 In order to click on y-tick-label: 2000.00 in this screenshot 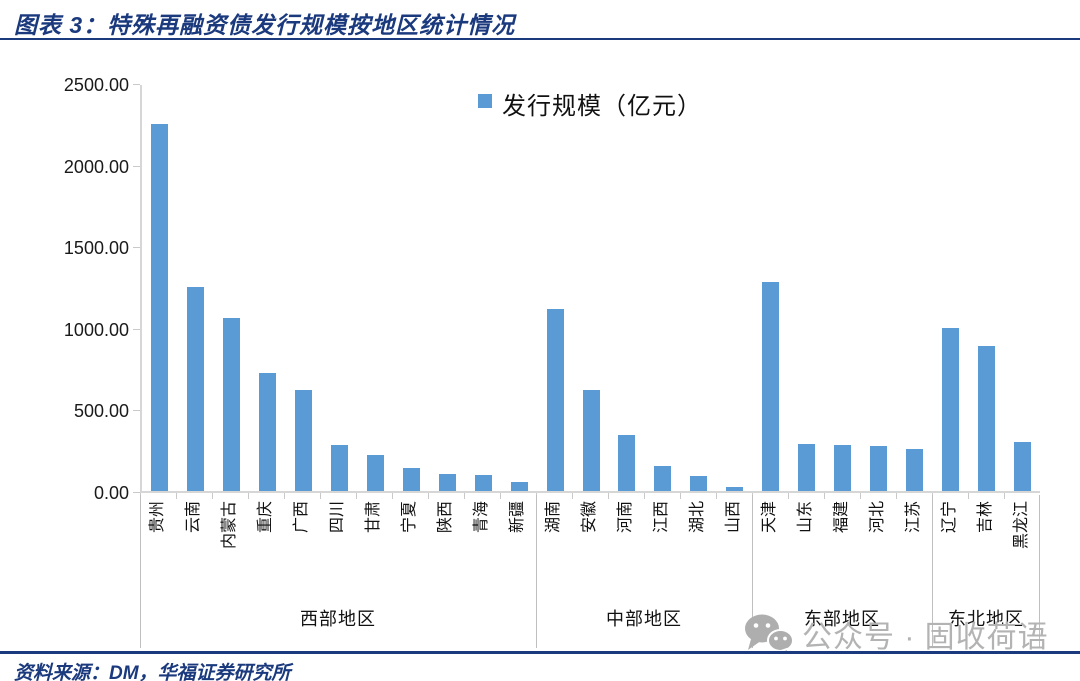, I will do `click(96, 166)`.